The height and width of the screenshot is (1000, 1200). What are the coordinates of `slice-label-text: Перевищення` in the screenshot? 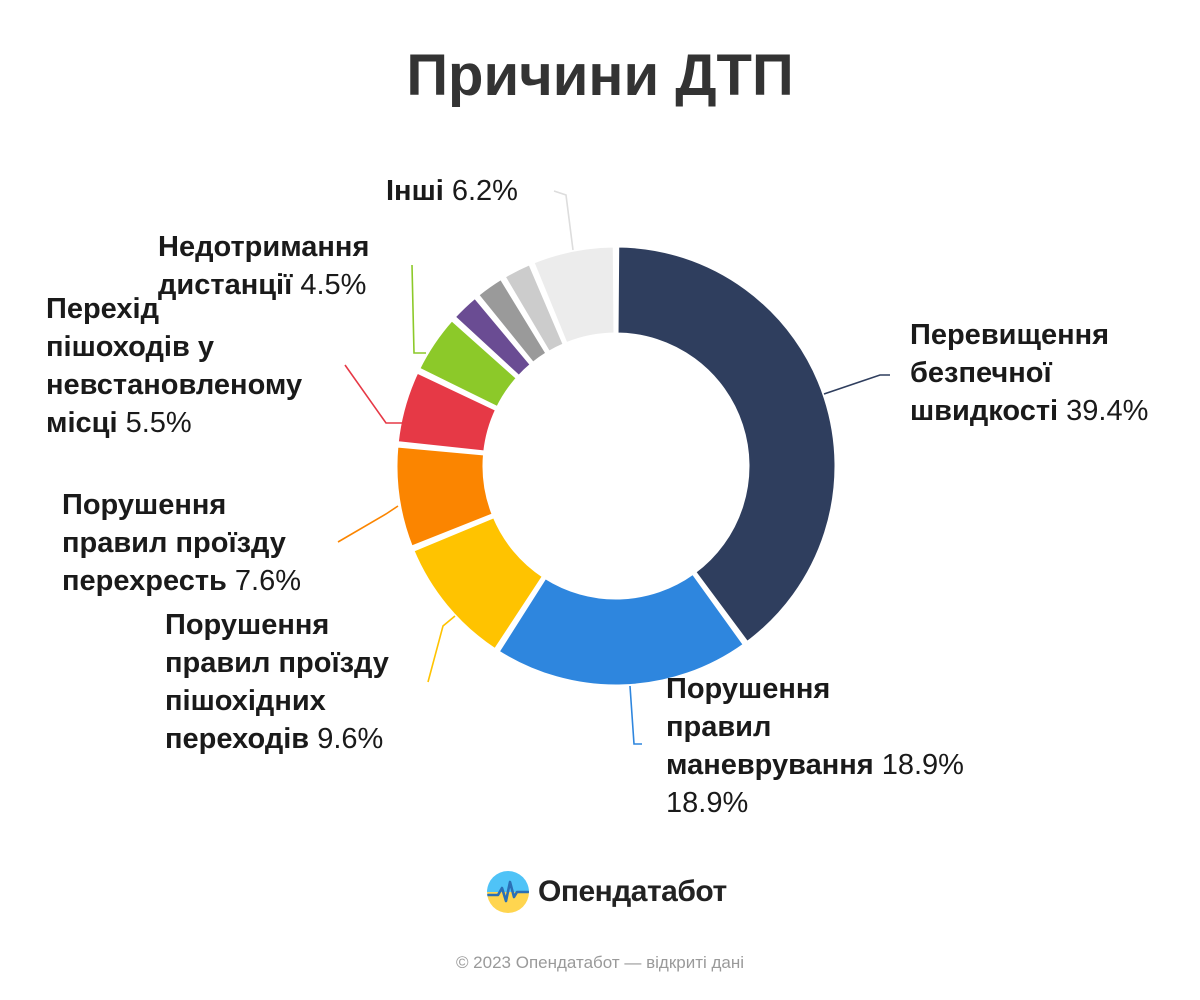 It's located at (1010, 335).